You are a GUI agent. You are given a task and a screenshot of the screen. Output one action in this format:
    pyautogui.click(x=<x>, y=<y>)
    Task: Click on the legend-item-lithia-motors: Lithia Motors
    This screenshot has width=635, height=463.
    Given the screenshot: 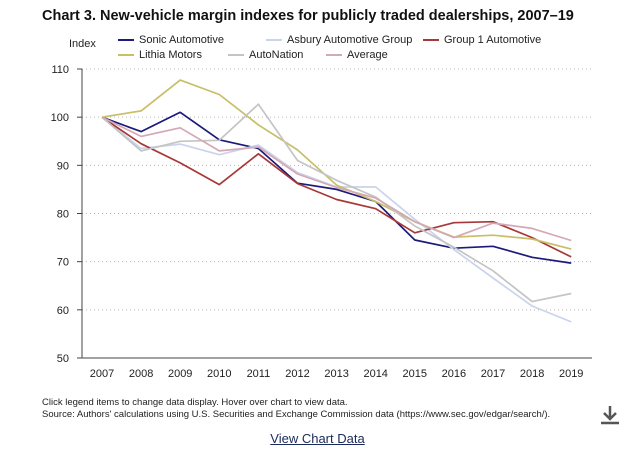 What is the action you would take?
    pyautogui.click(x=160, y=55)
    